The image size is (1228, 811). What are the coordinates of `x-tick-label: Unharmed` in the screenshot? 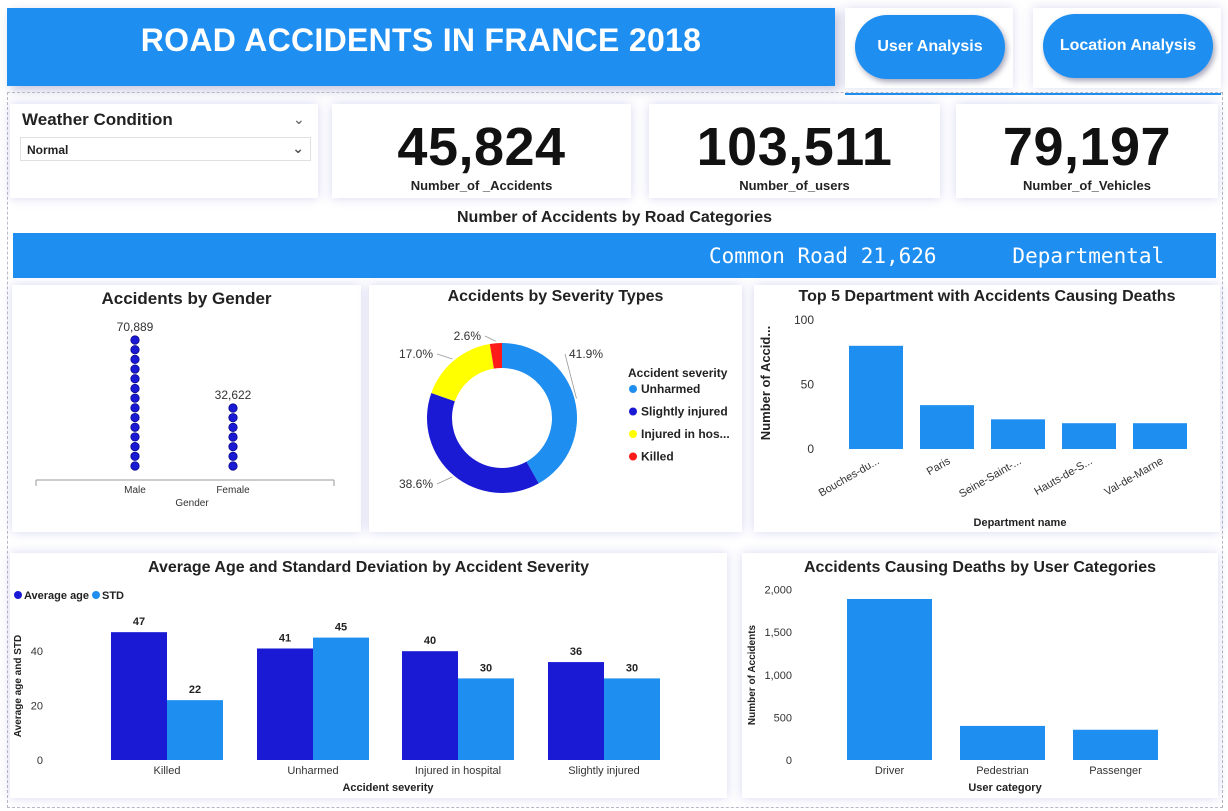 It's located at (312, 771).